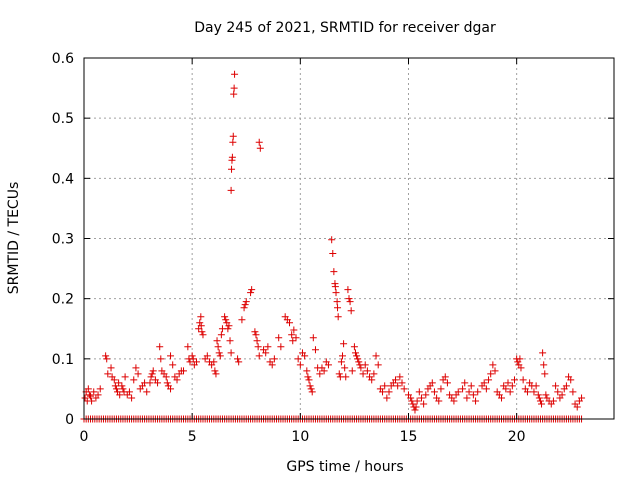 Image resolution: width=640 pixels, height=480 pixels. I want to click on y-tick-label: 0.3, so click(63, 240).